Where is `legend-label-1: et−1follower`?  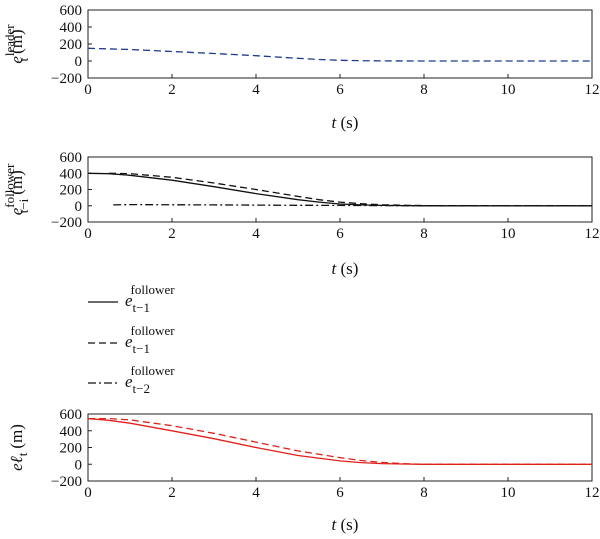
legend-label-1: et−1follower is located at coordinates (150, 298).